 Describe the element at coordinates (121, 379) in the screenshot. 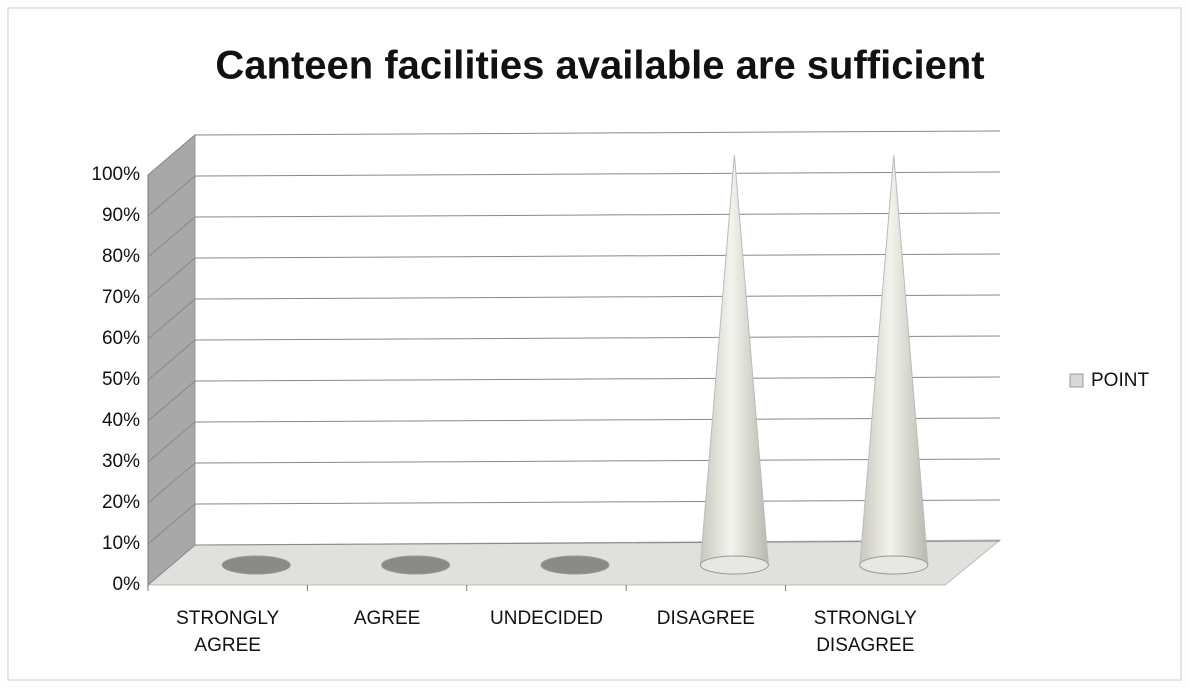

I see `y-tick-label: 50%` at that location.